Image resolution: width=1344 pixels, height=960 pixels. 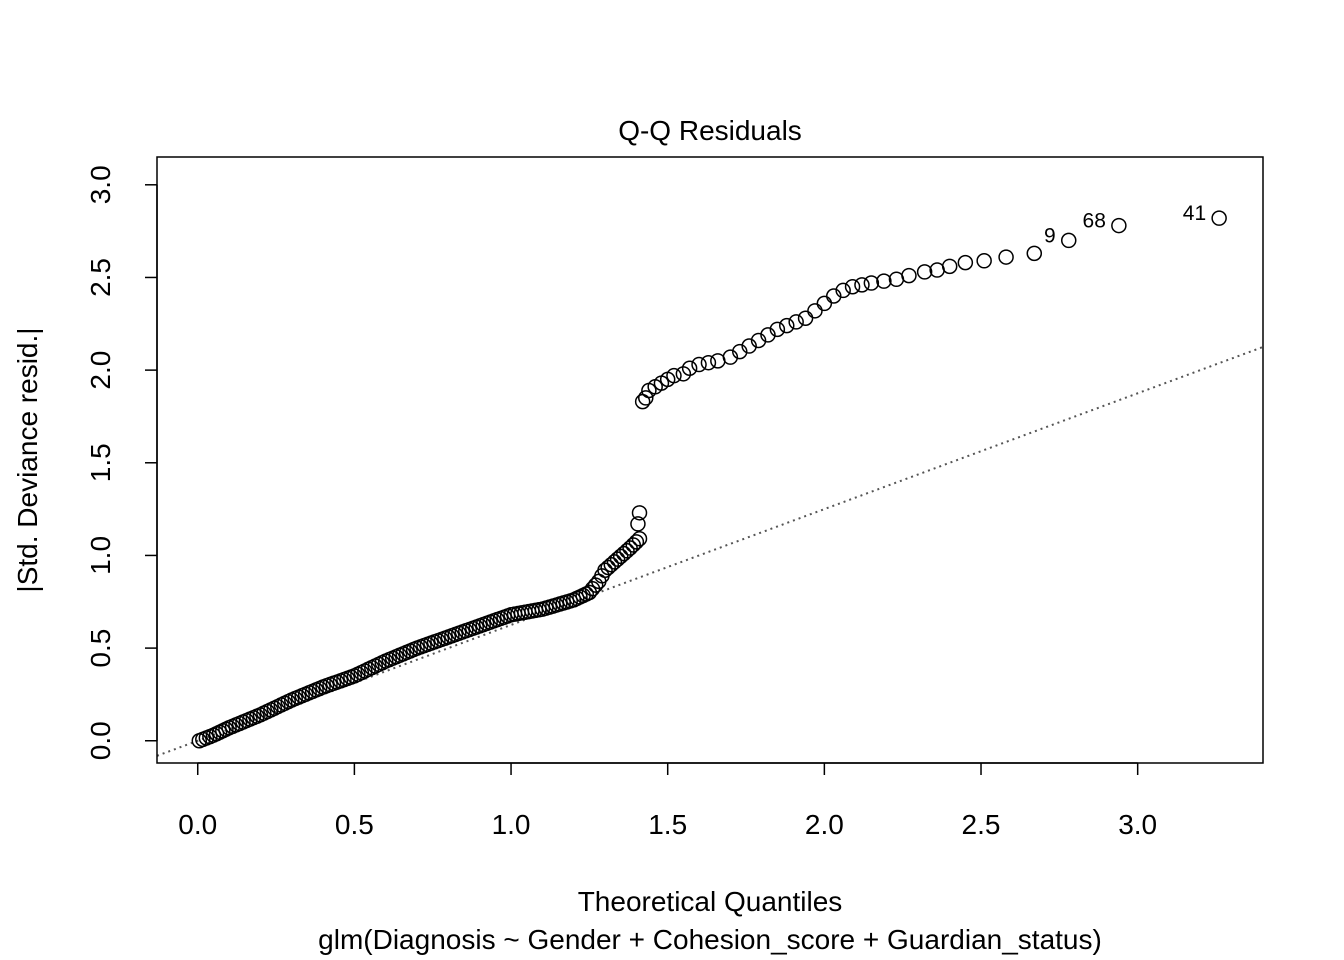 What do you see at coordinates (100, 277) in the screenshot?
I see `y-tick-label: 2.5` at bounding box center [100, 277].